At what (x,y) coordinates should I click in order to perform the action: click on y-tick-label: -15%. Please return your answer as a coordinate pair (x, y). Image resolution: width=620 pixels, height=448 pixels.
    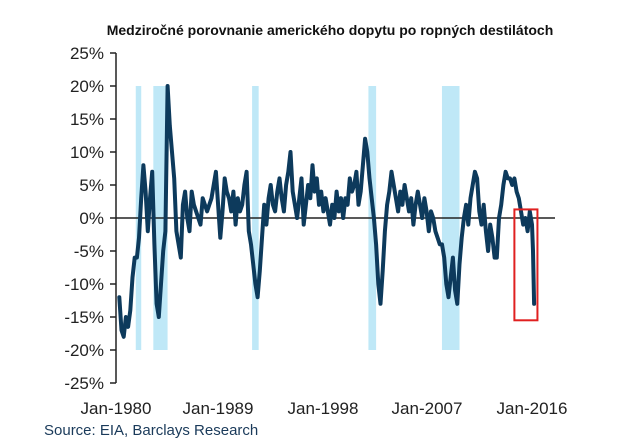
    Looking at the image, I should click on (84, 317).